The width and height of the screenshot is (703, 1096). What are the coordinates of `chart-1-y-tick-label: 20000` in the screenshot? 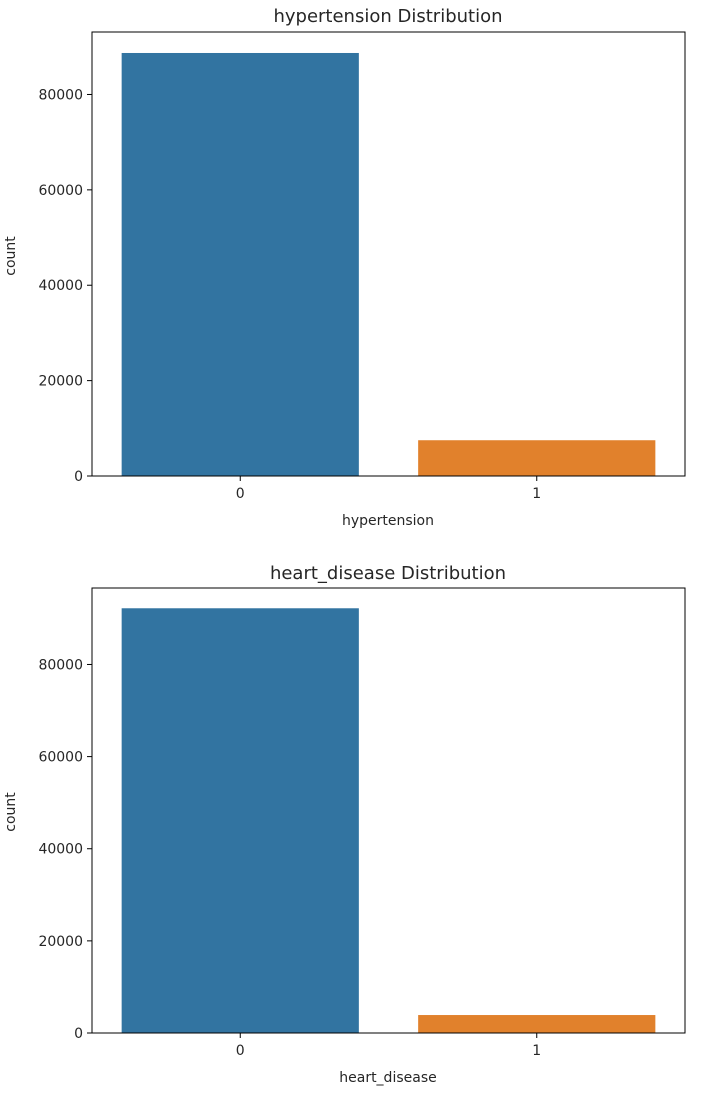 It's located at (60, 382).